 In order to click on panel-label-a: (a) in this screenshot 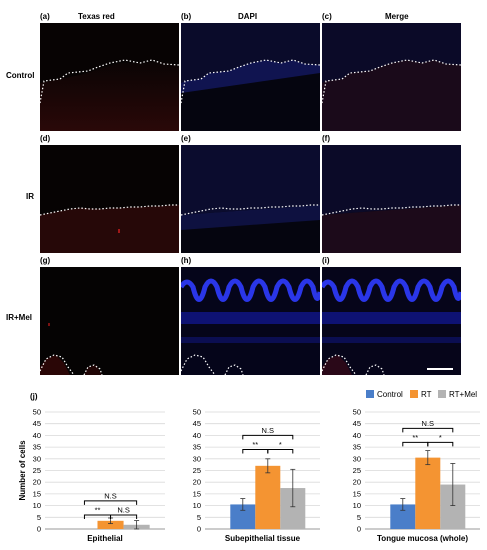, I will do `click(45, 16)`.